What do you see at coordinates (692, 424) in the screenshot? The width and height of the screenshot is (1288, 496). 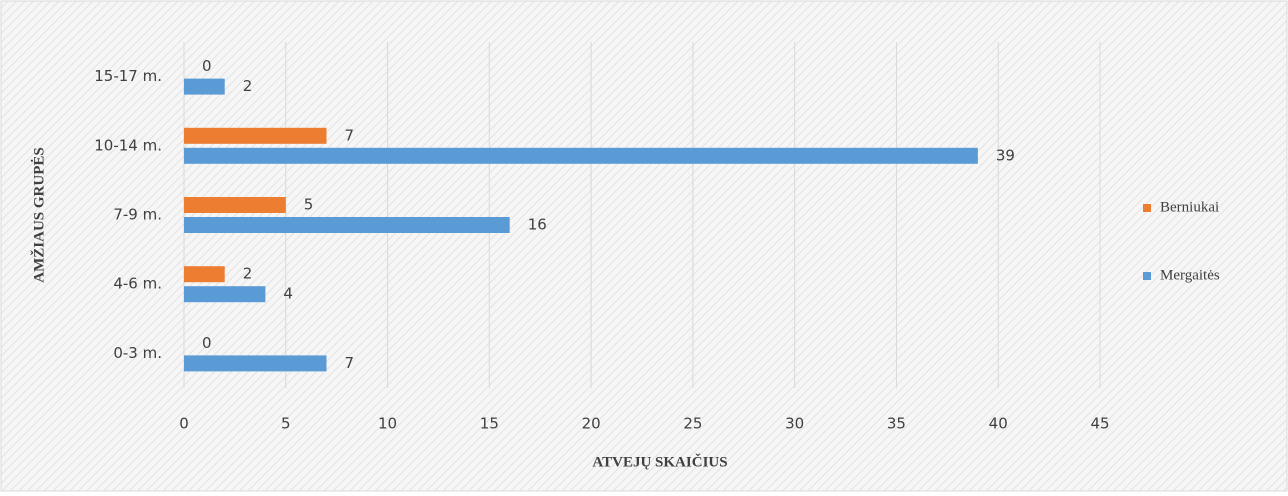 I see `x-tick-label: 25` at bounding box center [692, 424].